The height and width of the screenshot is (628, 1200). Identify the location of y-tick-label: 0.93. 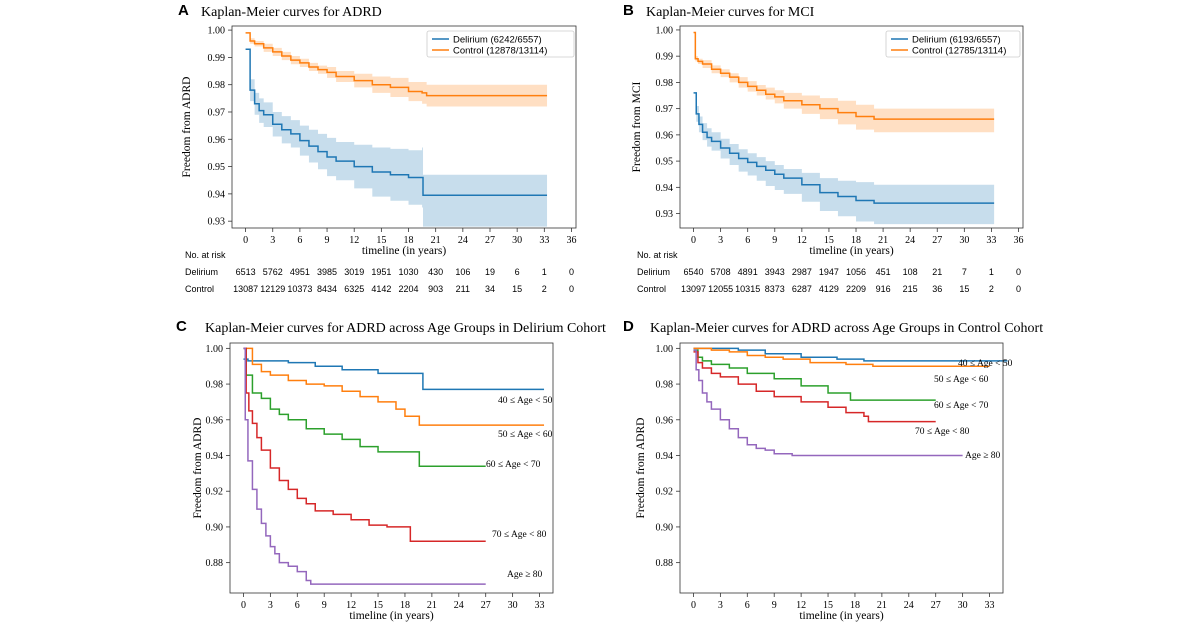
(665, 214).